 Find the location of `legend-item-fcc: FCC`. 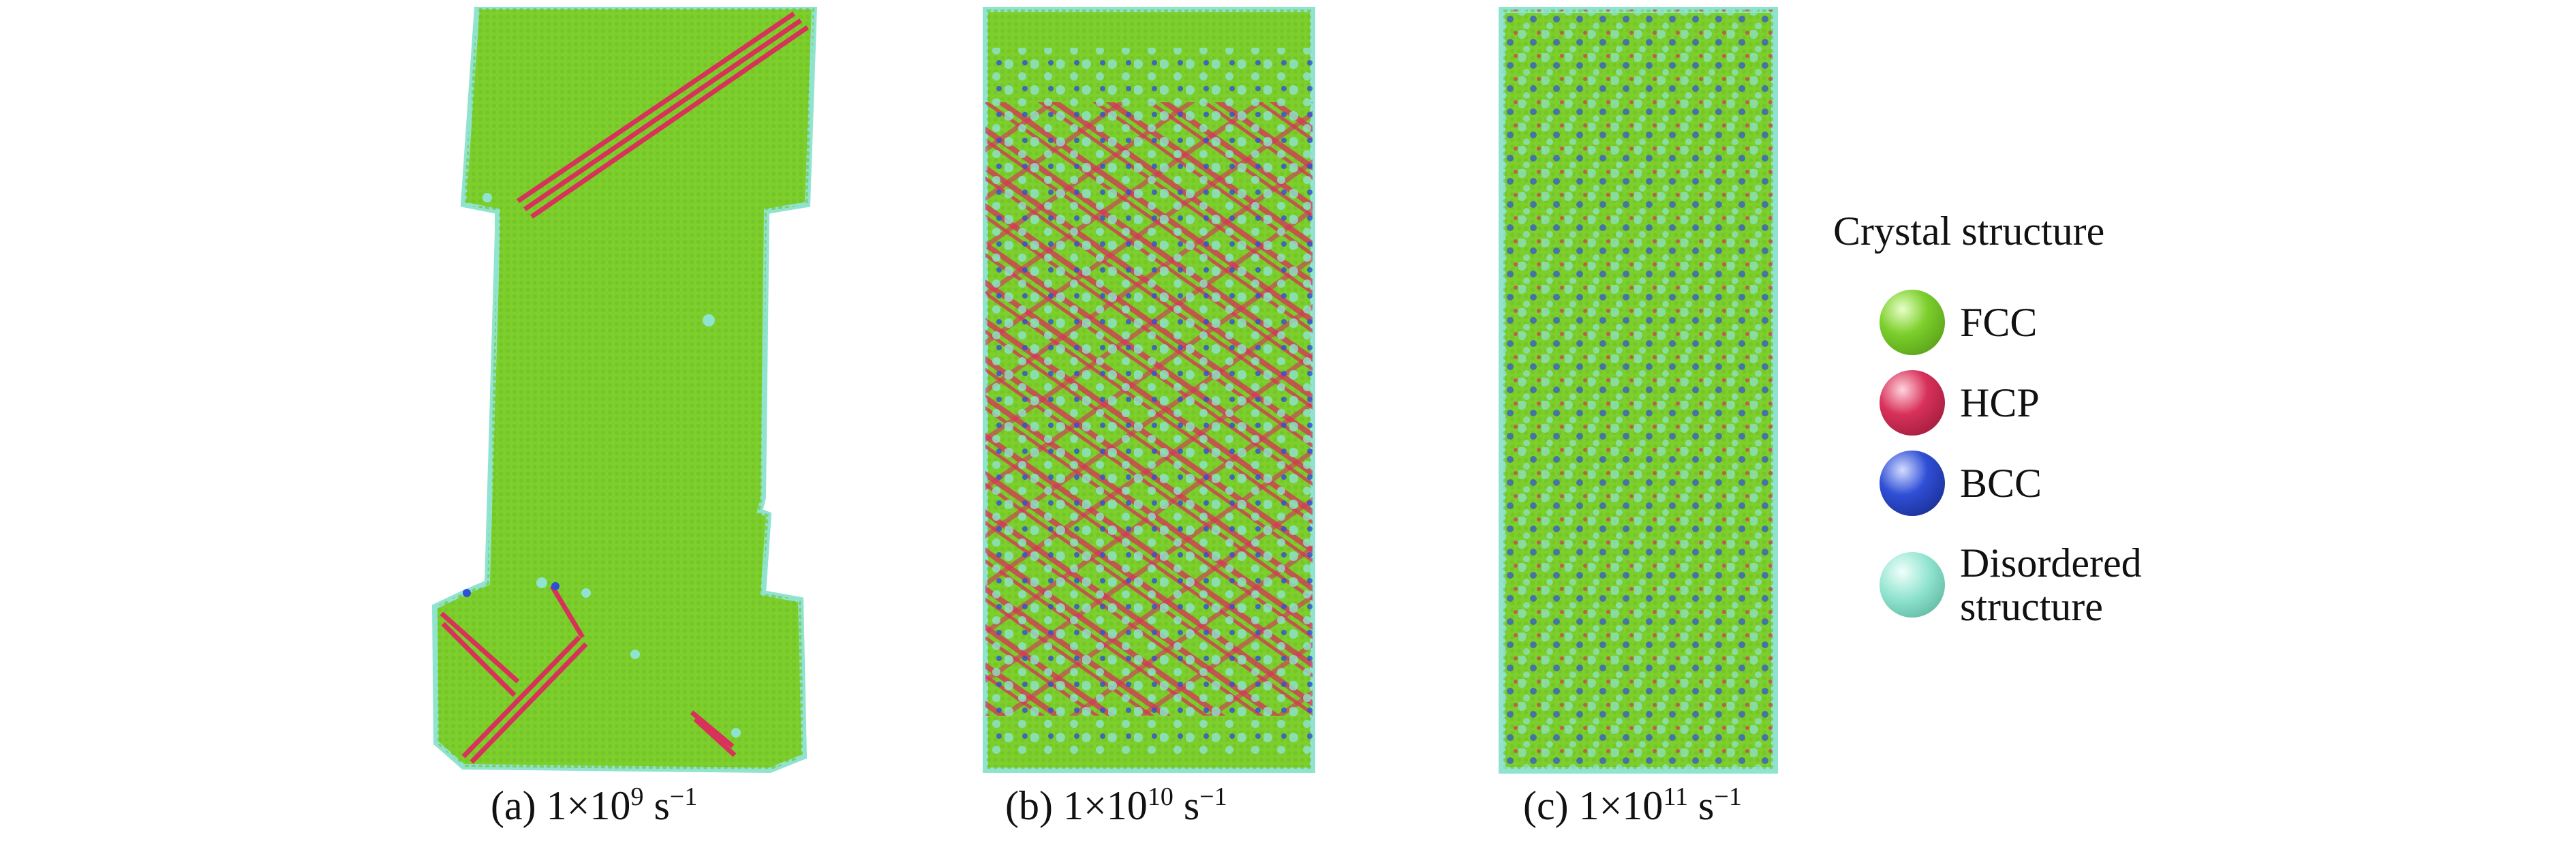

legend-item-fcc: FCC is located at coordinates (1987, 322).